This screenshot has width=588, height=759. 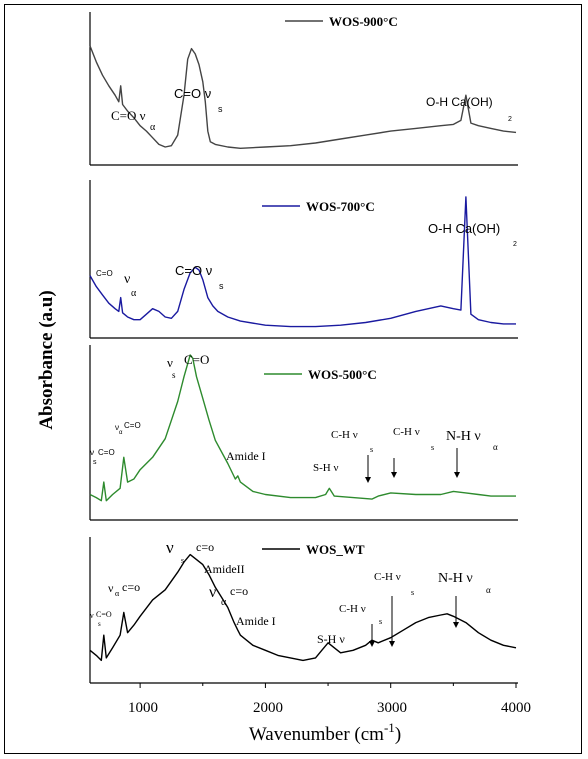 What do you see at coordinates (311, 109) in the screenshot?
I see `annotations-wos-900: C=O ν α C=O ν s O-H Ca(OH) 2` at bounding box center [311, 109].